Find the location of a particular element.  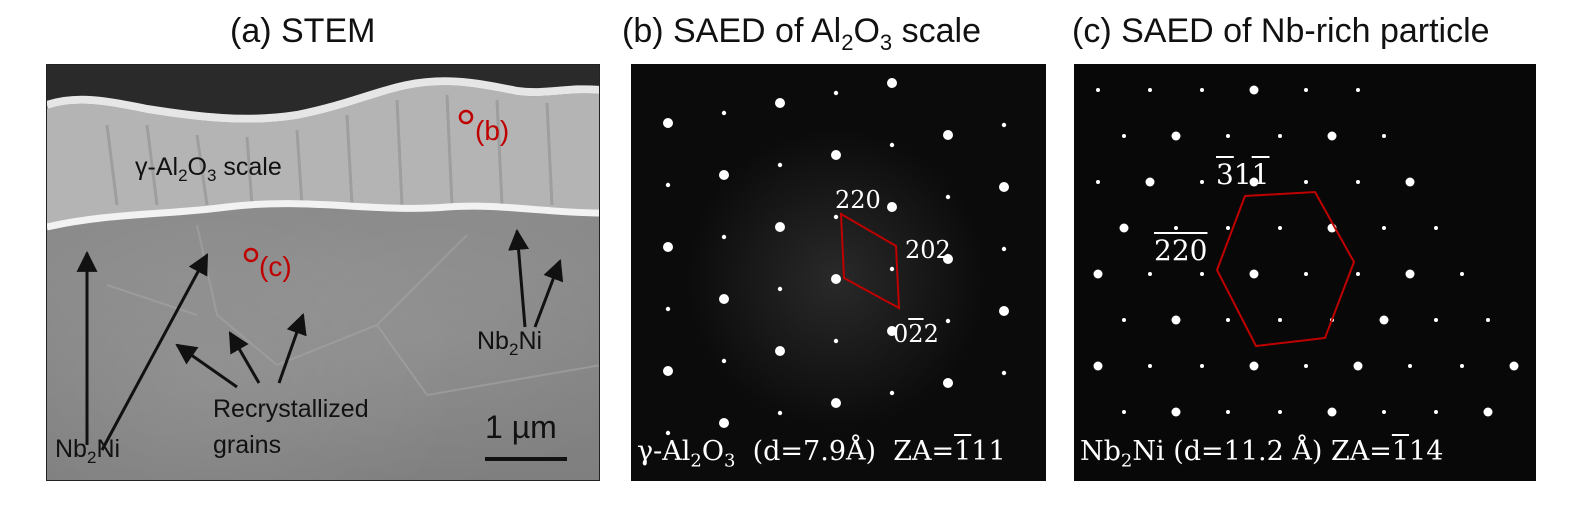

index-220-label: 220 is located at coordinates (858, 200).